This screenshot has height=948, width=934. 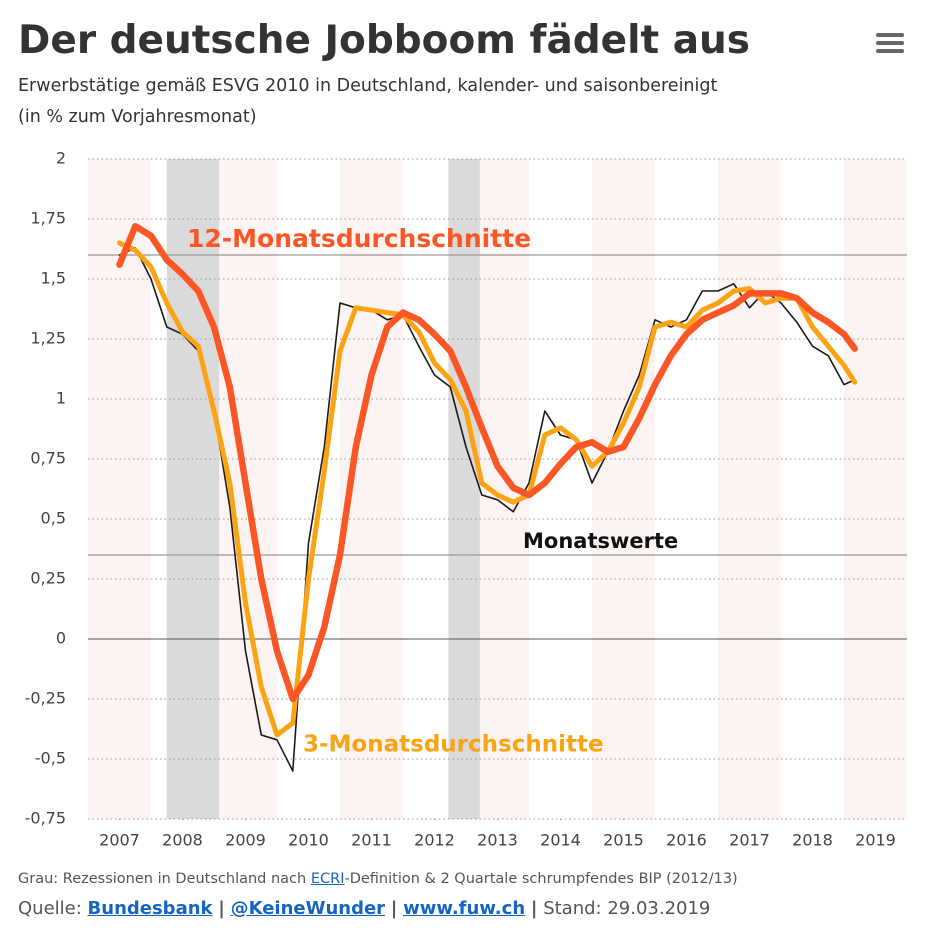 What do you see at coordinates (686, 840) in the screenshot?
I see `x-tick-label: 2016` at bounding box center [686, 840].